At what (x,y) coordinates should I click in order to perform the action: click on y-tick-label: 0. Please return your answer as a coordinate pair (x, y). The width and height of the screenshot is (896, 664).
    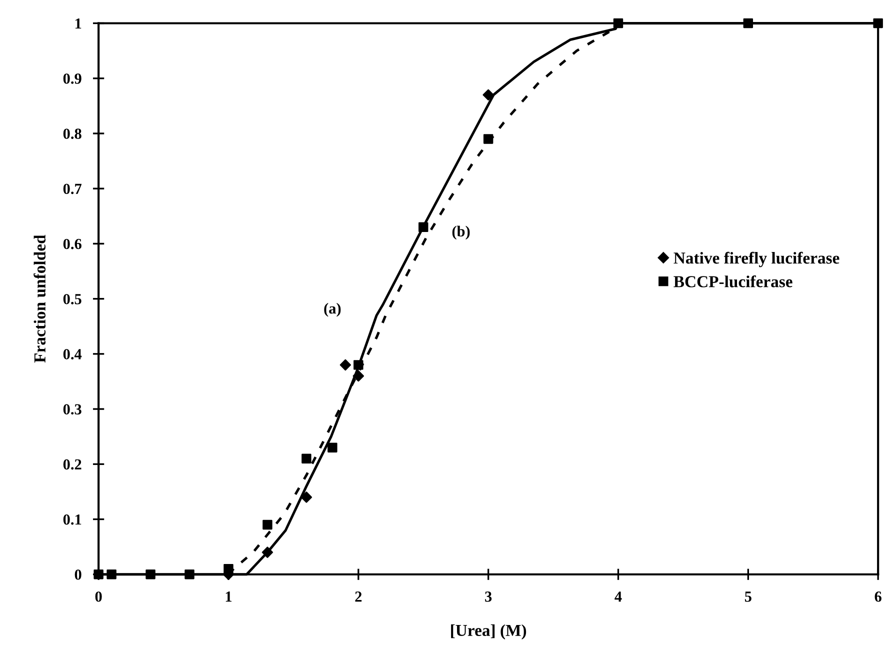
    Looking at the image, I should click on (78, 575).